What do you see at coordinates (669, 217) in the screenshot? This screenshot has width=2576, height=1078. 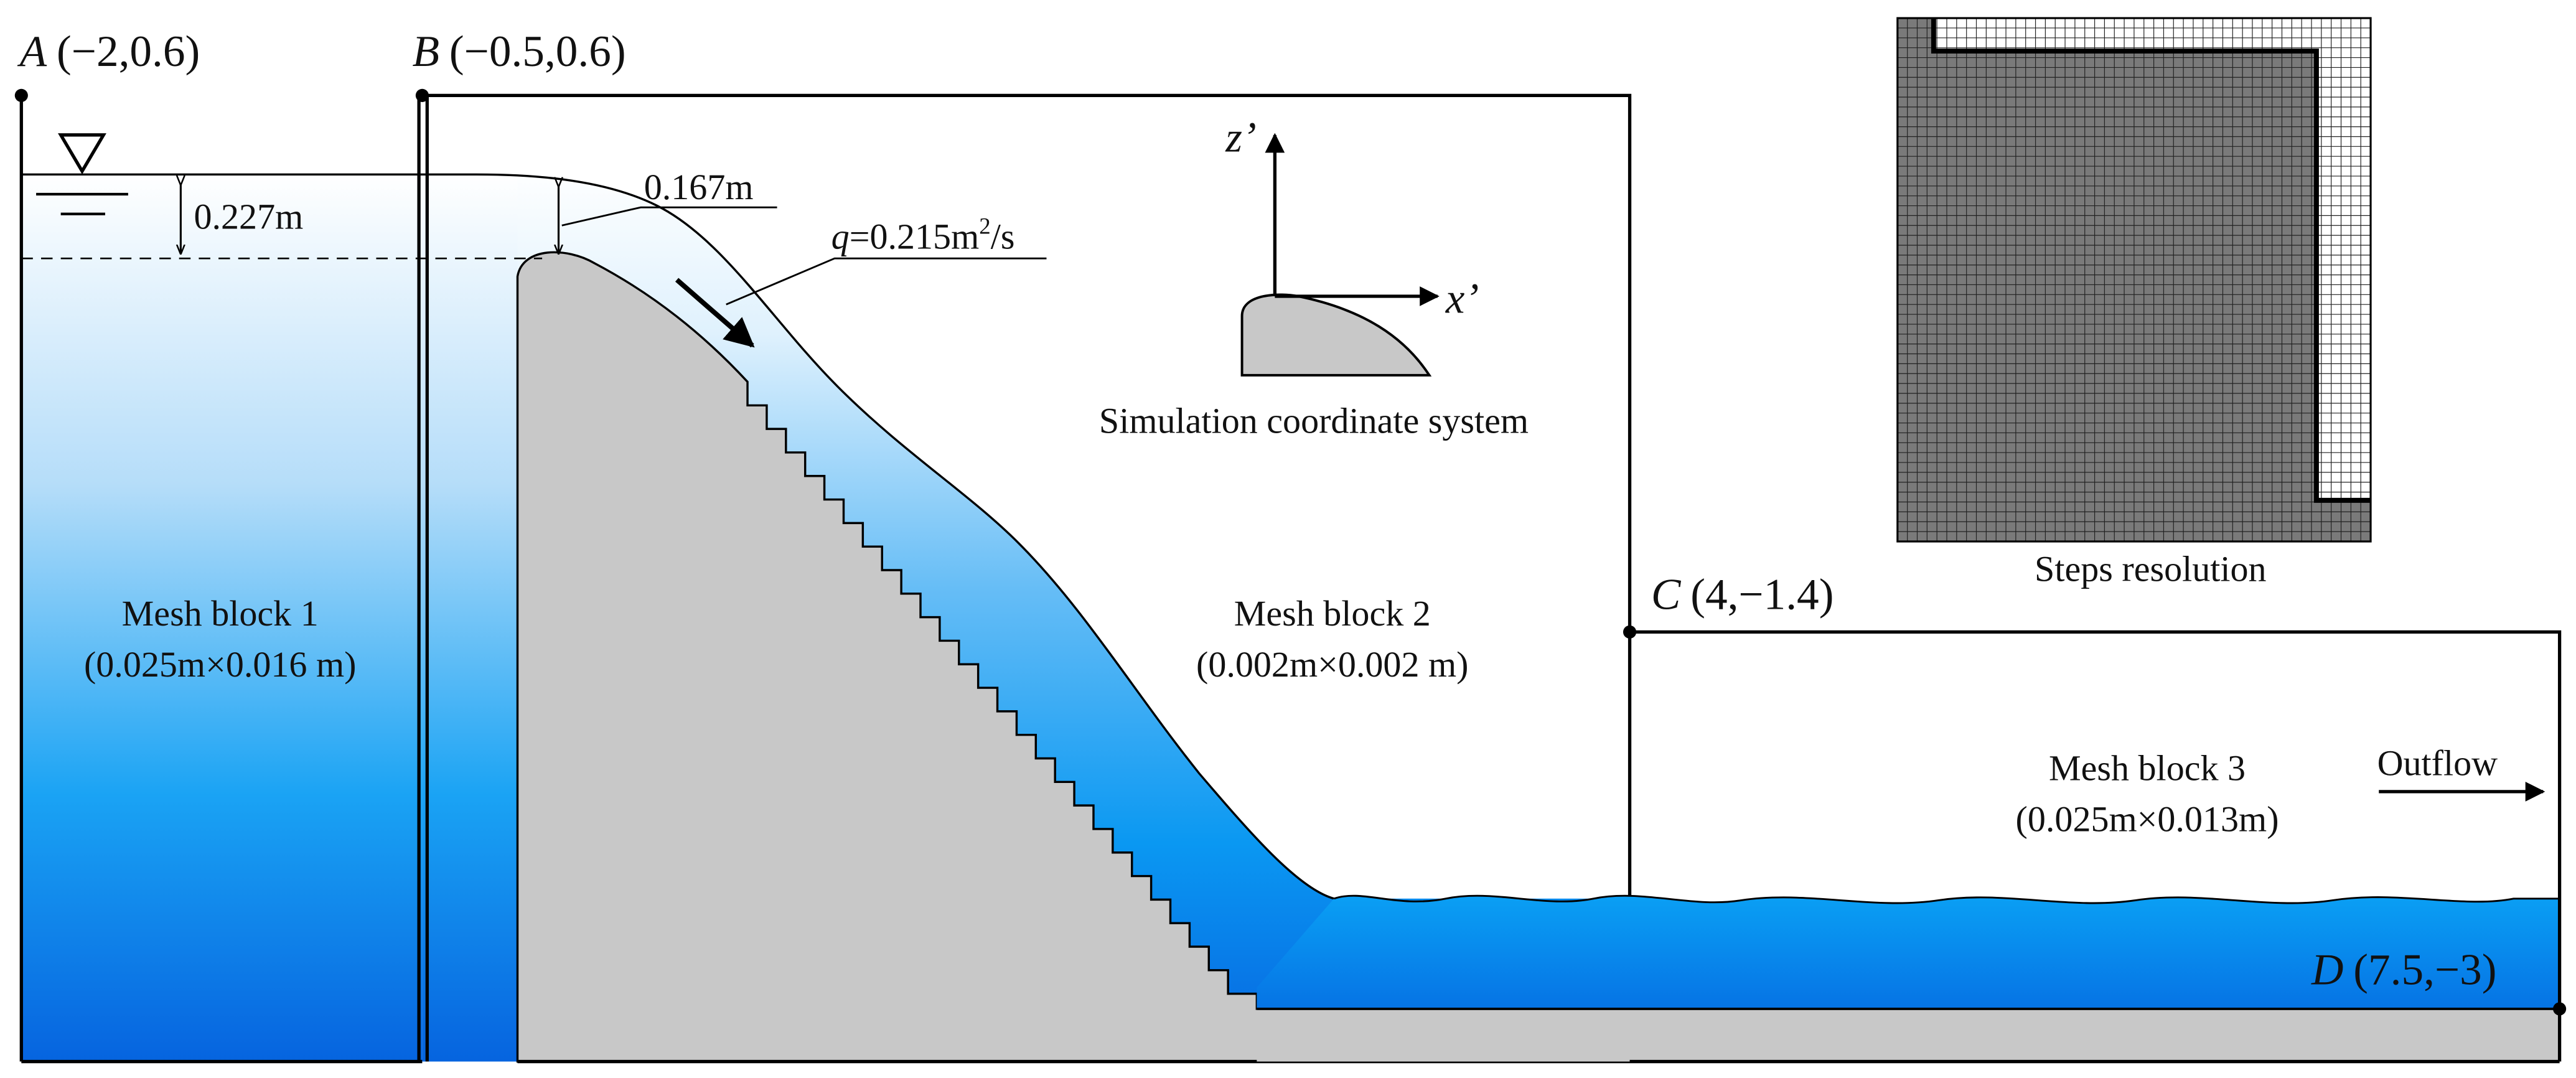 I see `crest-depth-leader` at bounding box center [669, 217].